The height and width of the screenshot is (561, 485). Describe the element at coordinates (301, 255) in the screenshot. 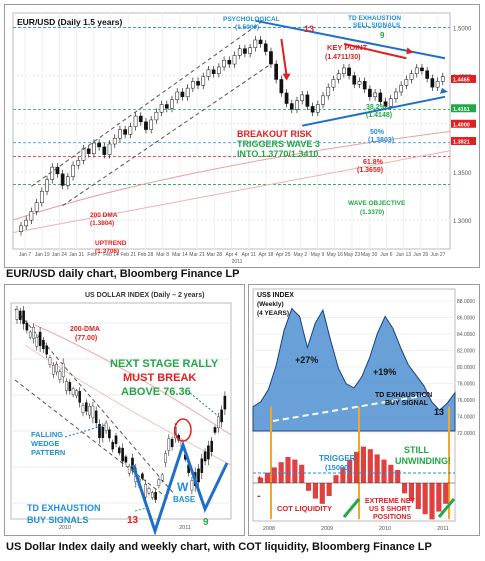

I see `x-tick-label: May 2` at that location.